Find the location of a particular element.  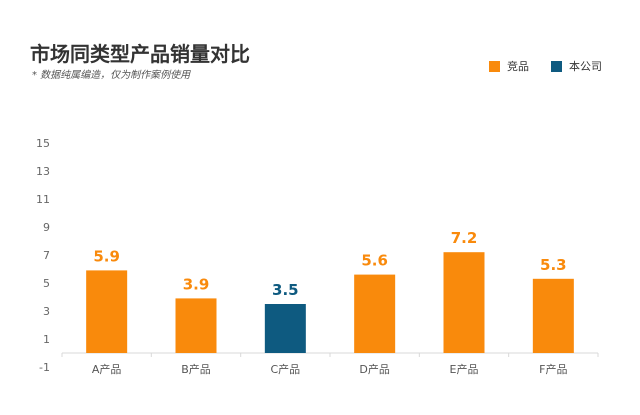

legend-item-competitor: 竞品 is located at coordinates (509, 66).